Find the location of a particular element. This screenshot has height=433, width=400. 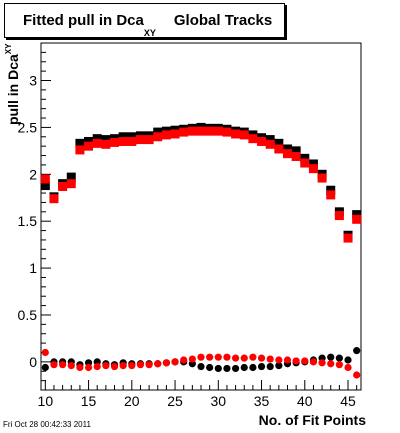

x-tick-label: 35 is located at coordinates (262, 401).